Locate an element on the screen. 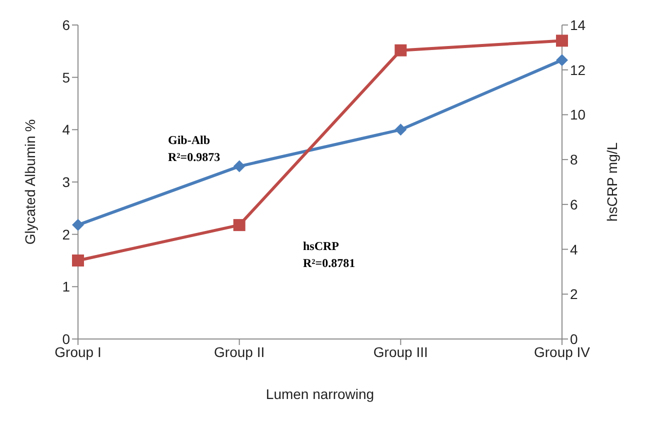  annotation: hsCRP R²=0.8781 is located at coordinates (329, 255).